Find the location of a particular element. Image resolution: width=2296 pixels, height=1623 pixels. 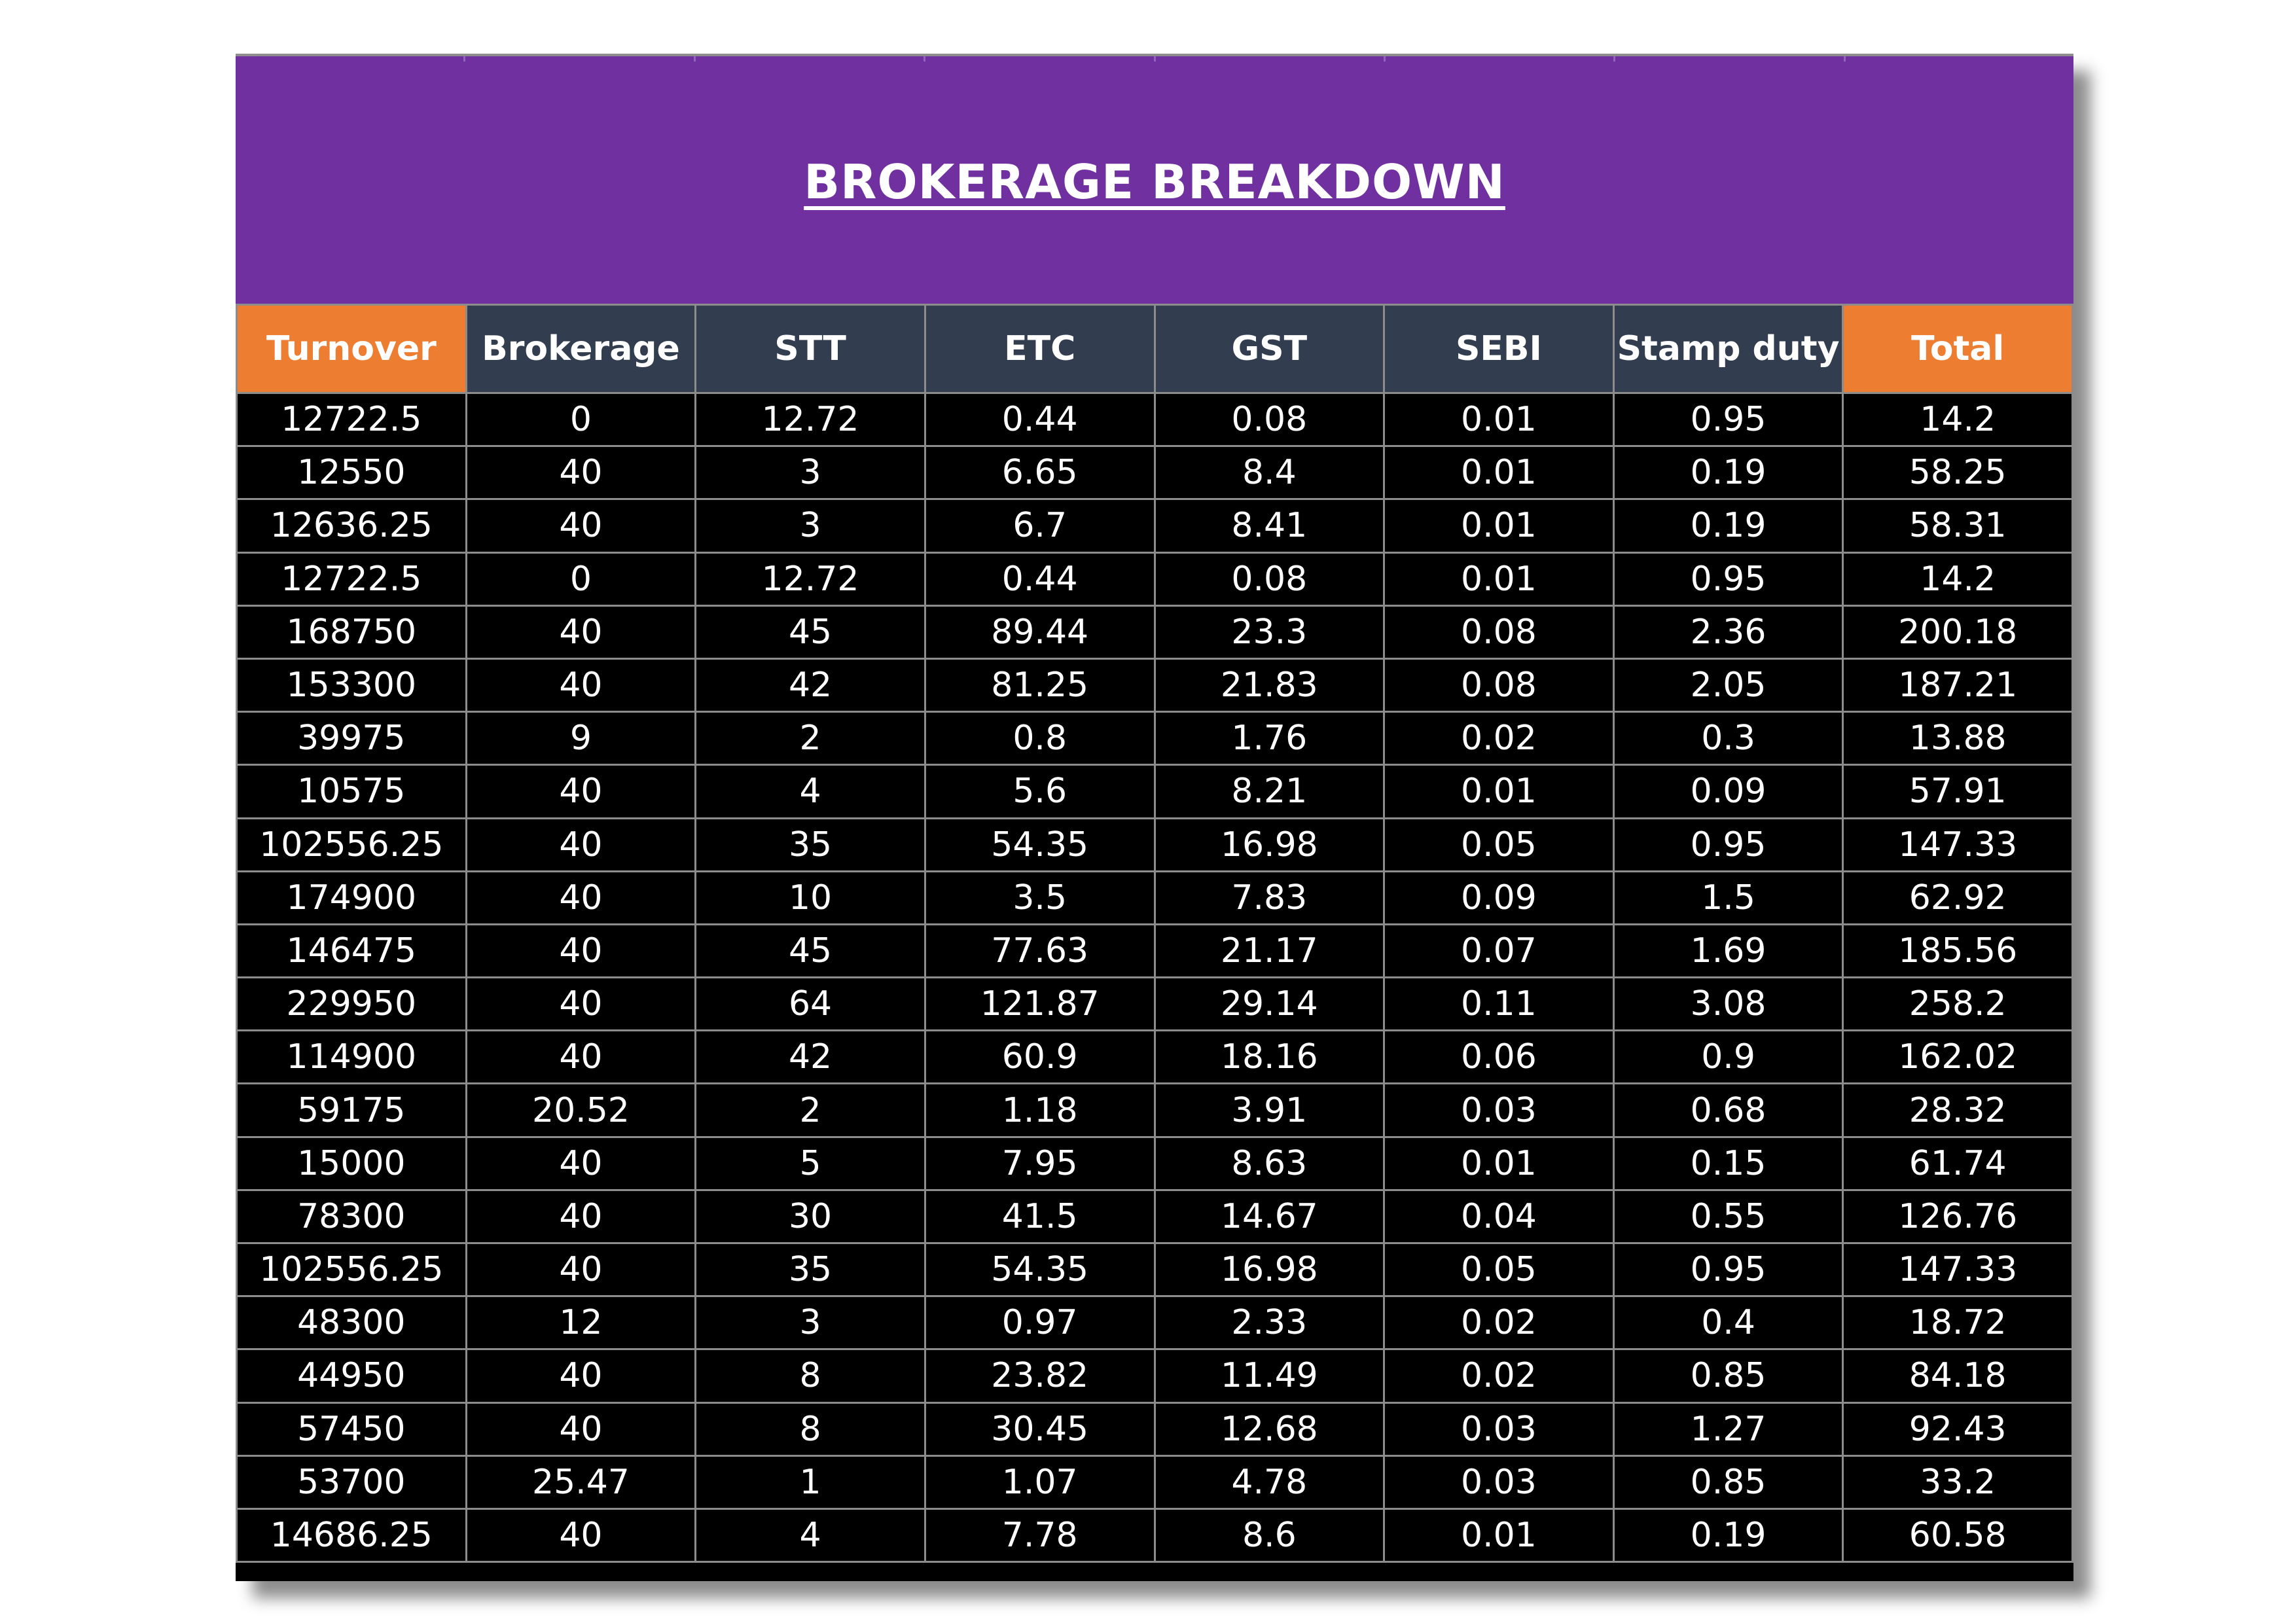

table-row: 39975 9 2 0.8 1.76 0.02 0.3 13.88 is located at coordinates (1154, 738).